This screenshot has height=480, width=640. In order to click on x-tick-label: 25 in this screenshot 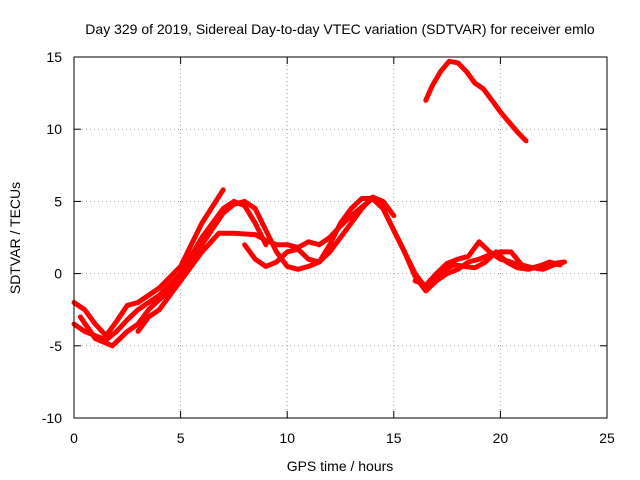, I will do `click(607, 438)`.